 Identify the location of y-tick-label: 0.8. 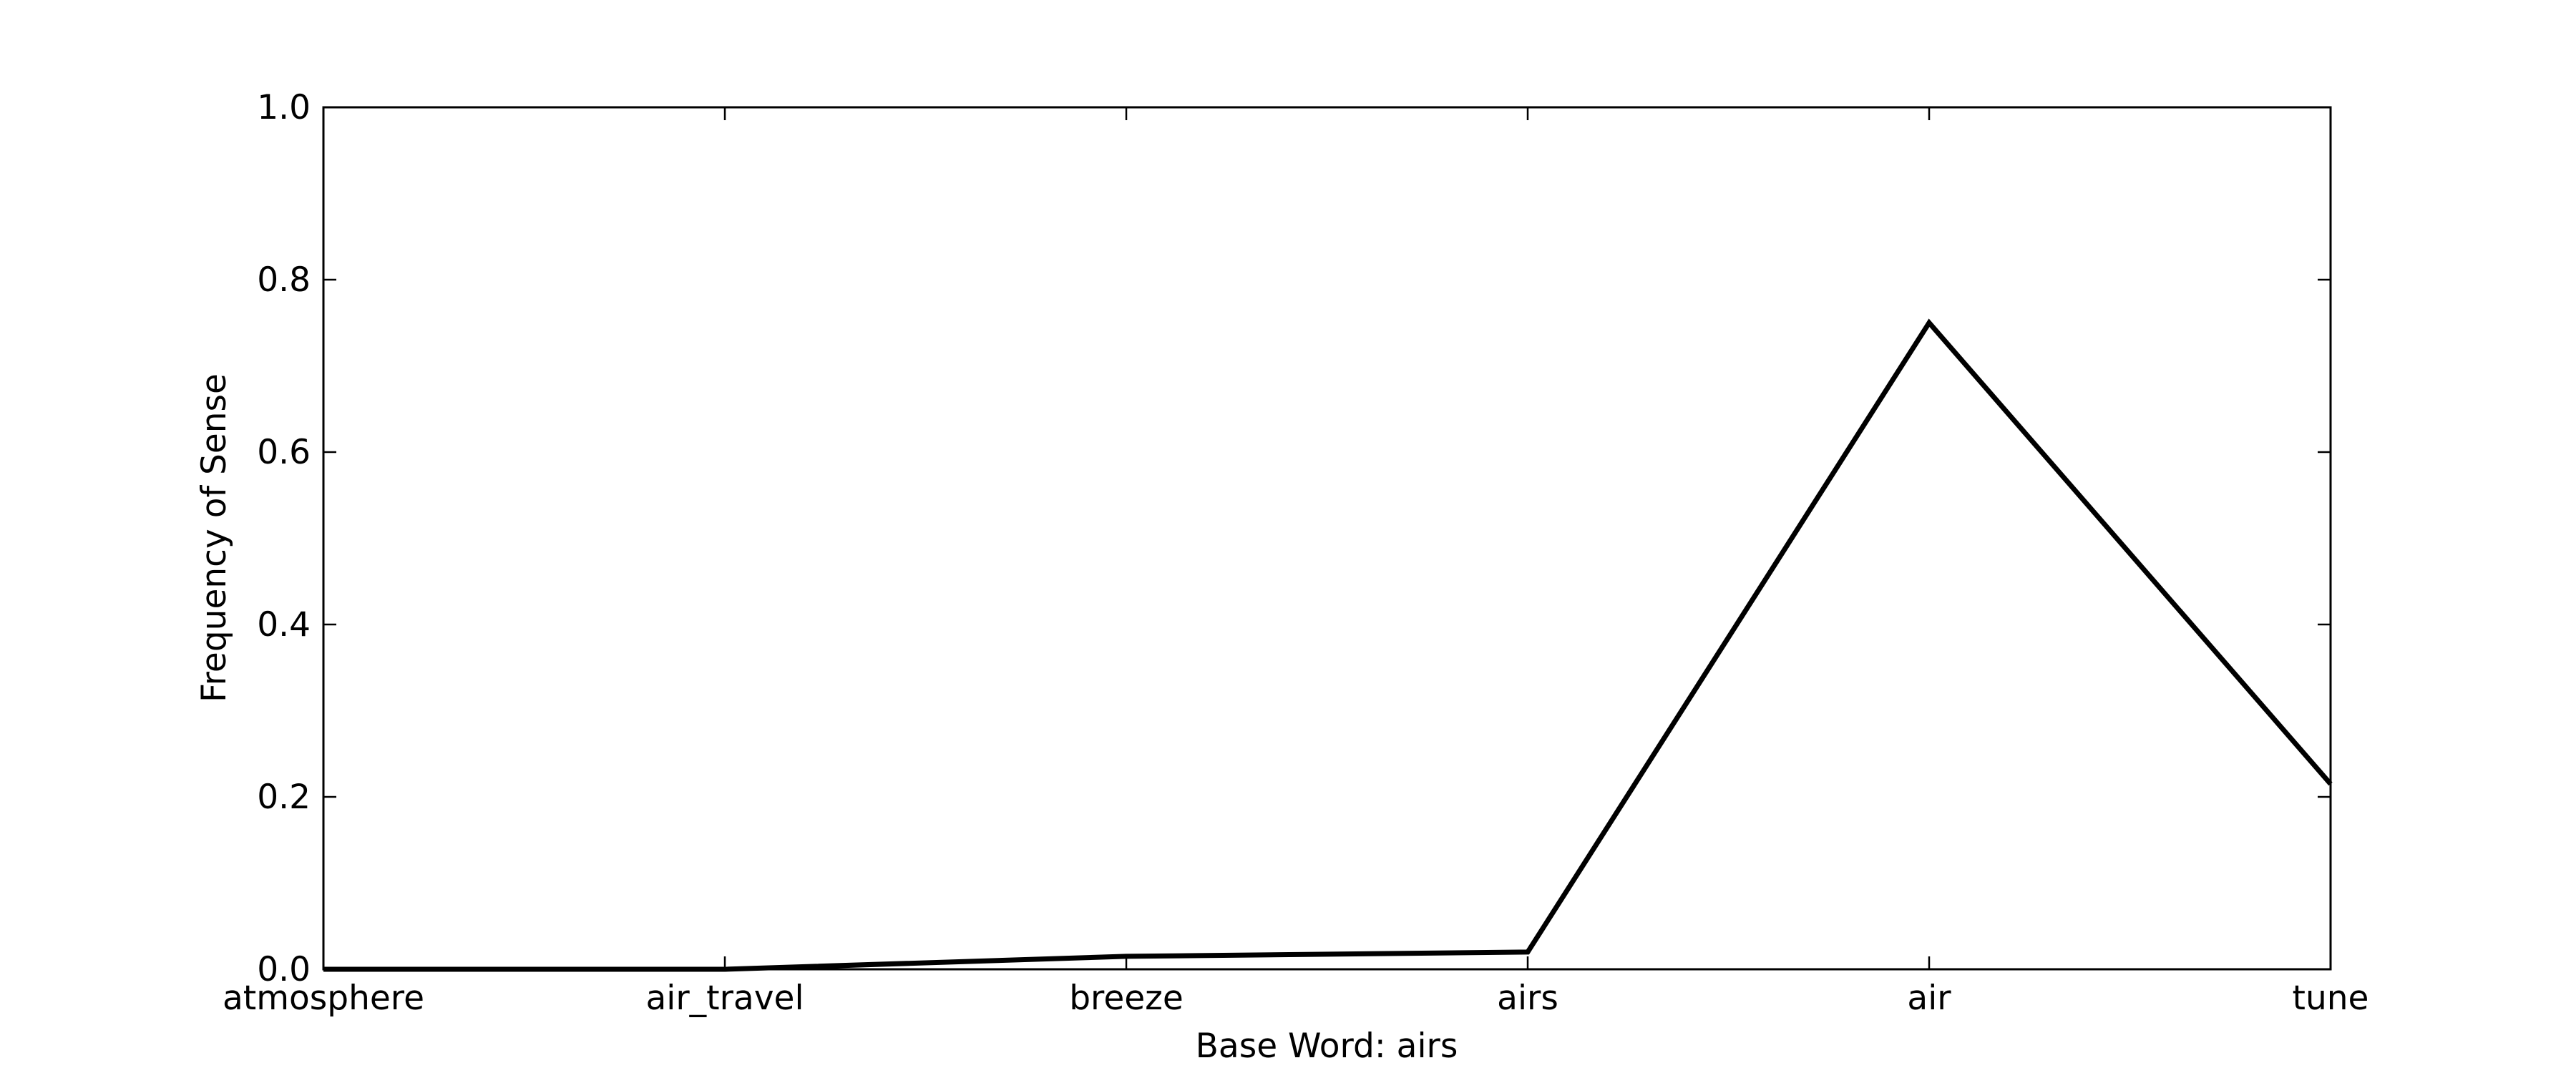
(284, 280).